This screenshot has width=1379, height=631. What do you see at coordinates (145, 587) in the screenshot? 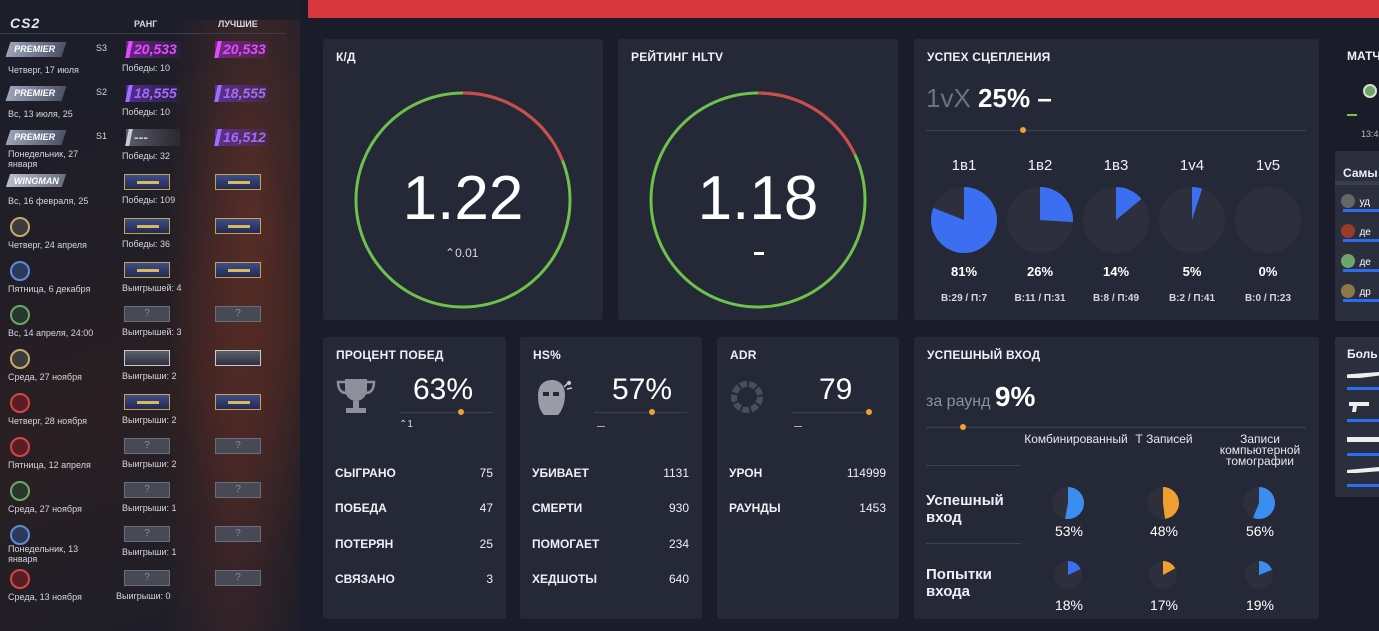
I see `rank-row: Среда, 13 ноября ? ? Выигрыши: 0` at bounding box center [145, 587].